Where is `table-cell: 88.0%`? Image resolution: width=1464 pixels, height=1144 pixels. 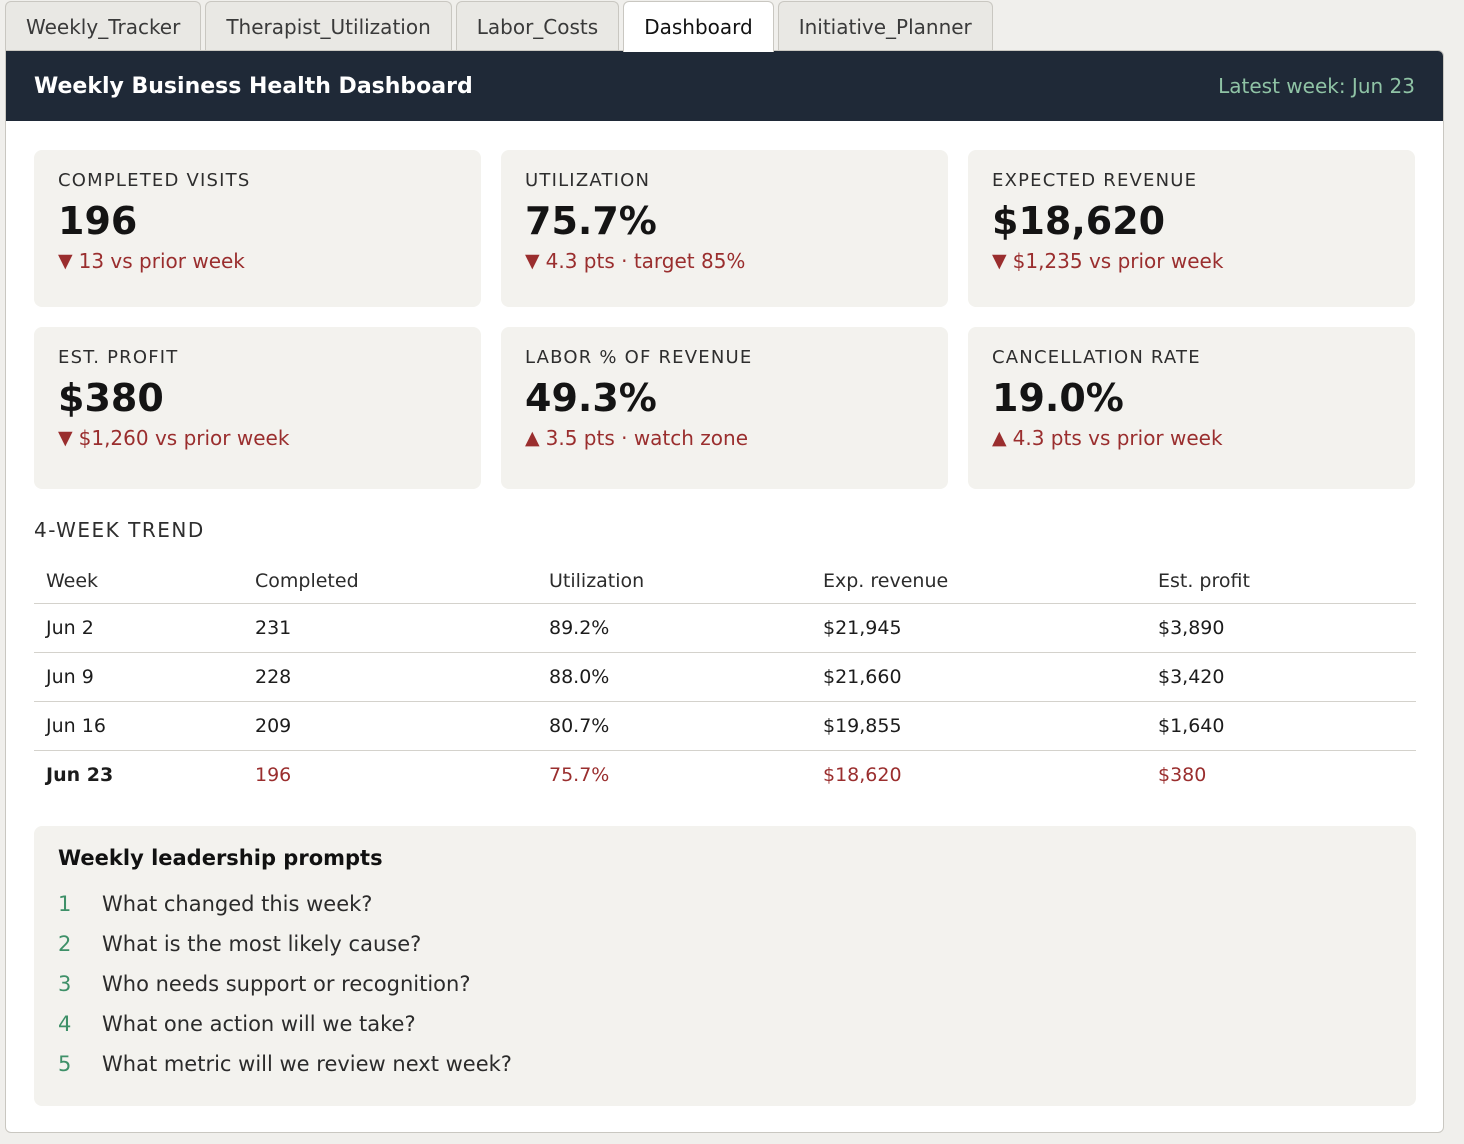 table-cell: 88.0% is located at coordinates (674, 677).